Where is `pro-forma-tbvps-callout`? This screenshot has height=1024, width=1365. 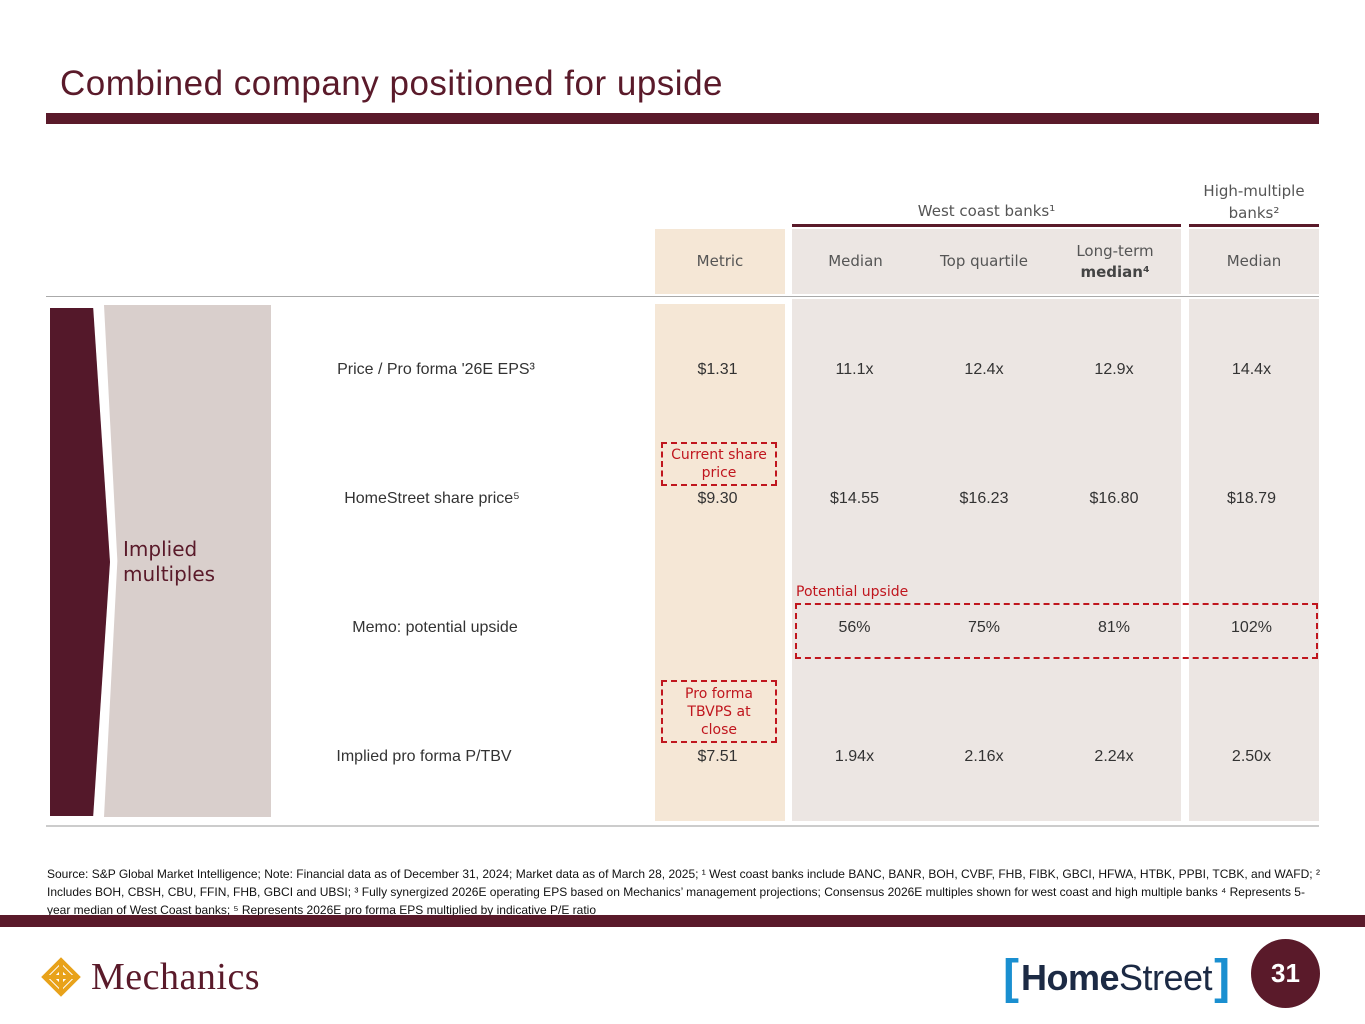
pro-forma-tbvps-callout is located at coordinates (719, 711).